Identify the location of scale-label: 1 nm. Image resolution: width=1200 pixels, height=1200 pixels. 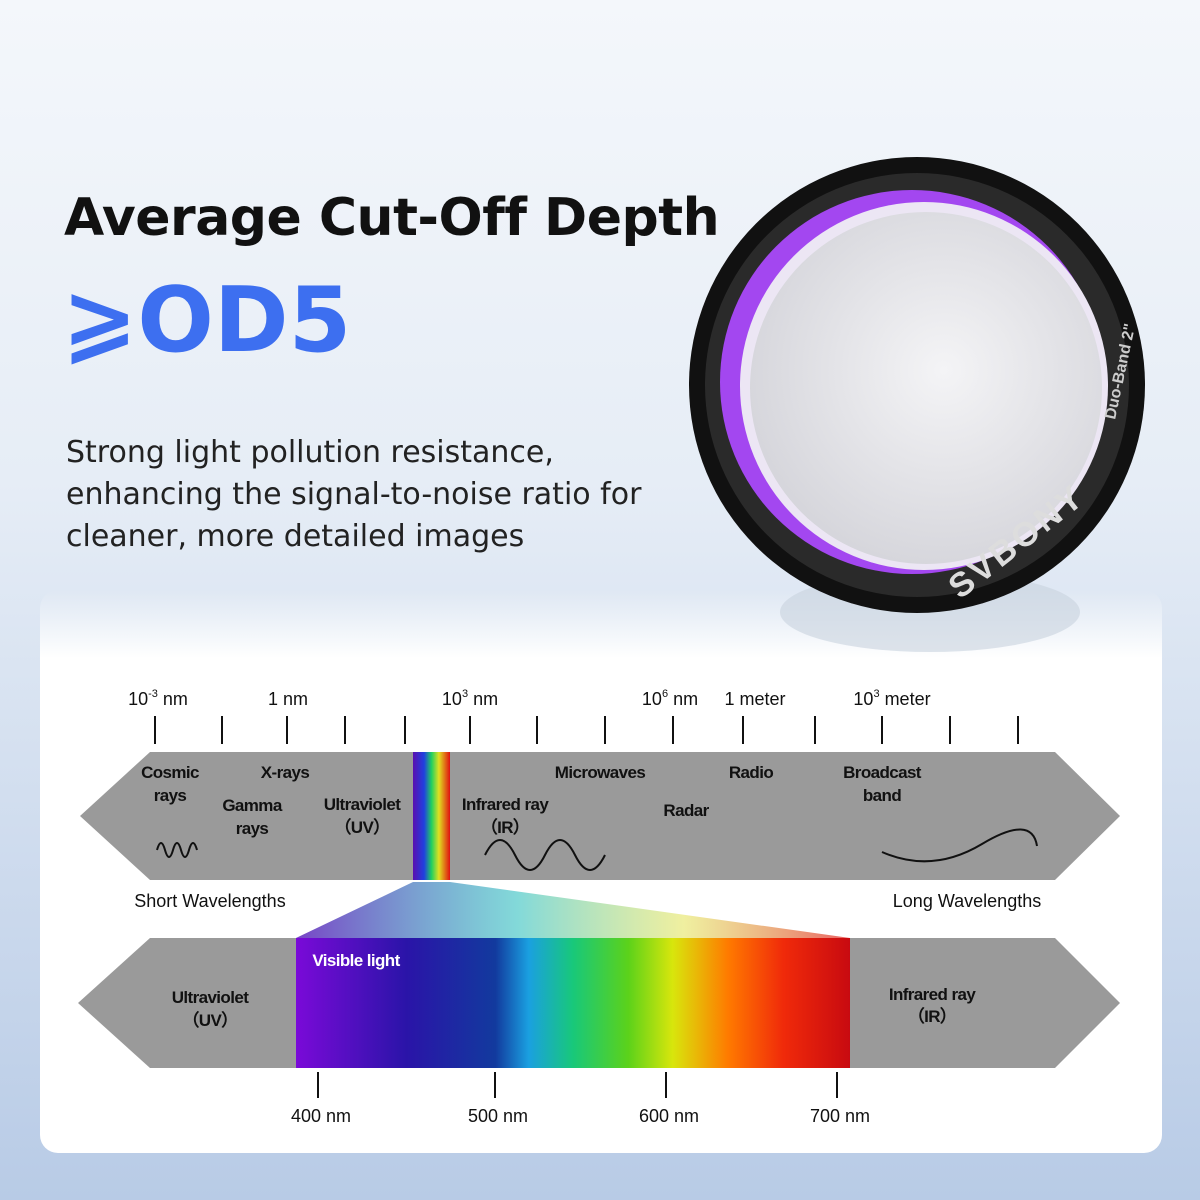
(288, 699).